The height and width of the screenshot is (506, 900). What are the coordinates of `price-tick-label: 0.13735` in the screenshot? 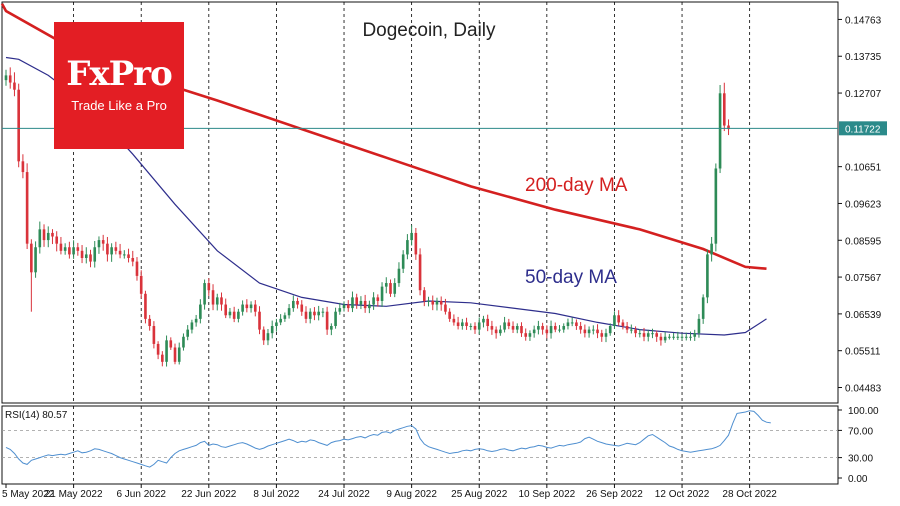 It's located at (863, 57).